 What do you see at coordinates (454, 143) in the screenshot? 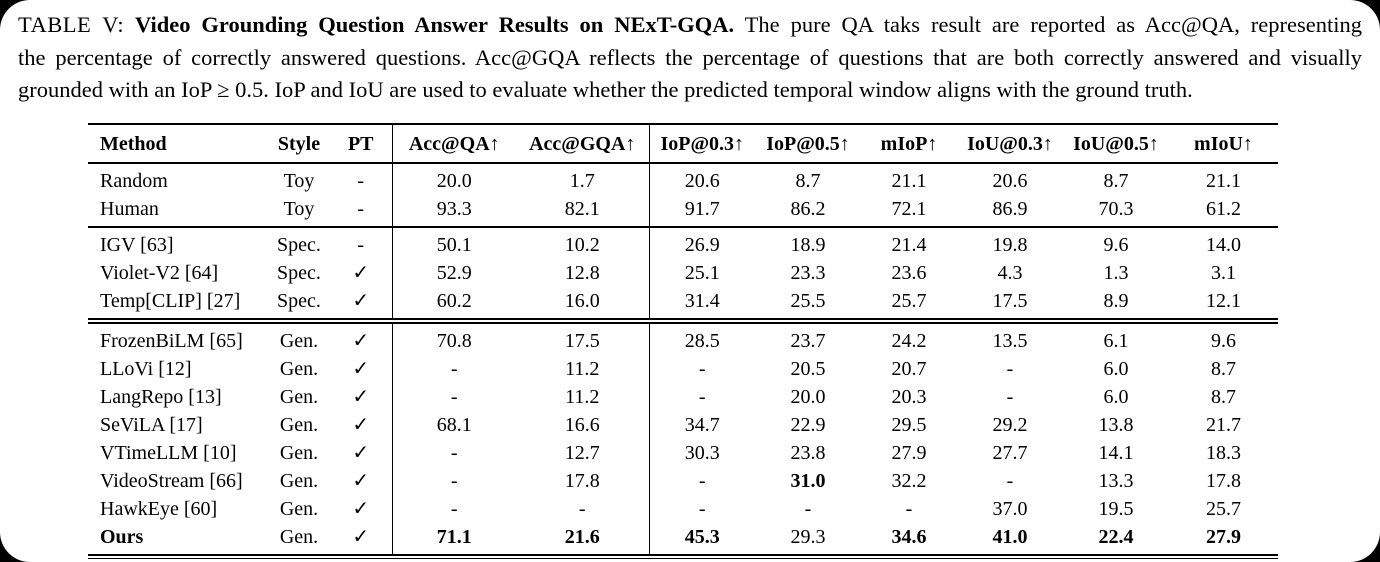
I see `column-header: Acc@QA↑` at bounding box center [454, 143].